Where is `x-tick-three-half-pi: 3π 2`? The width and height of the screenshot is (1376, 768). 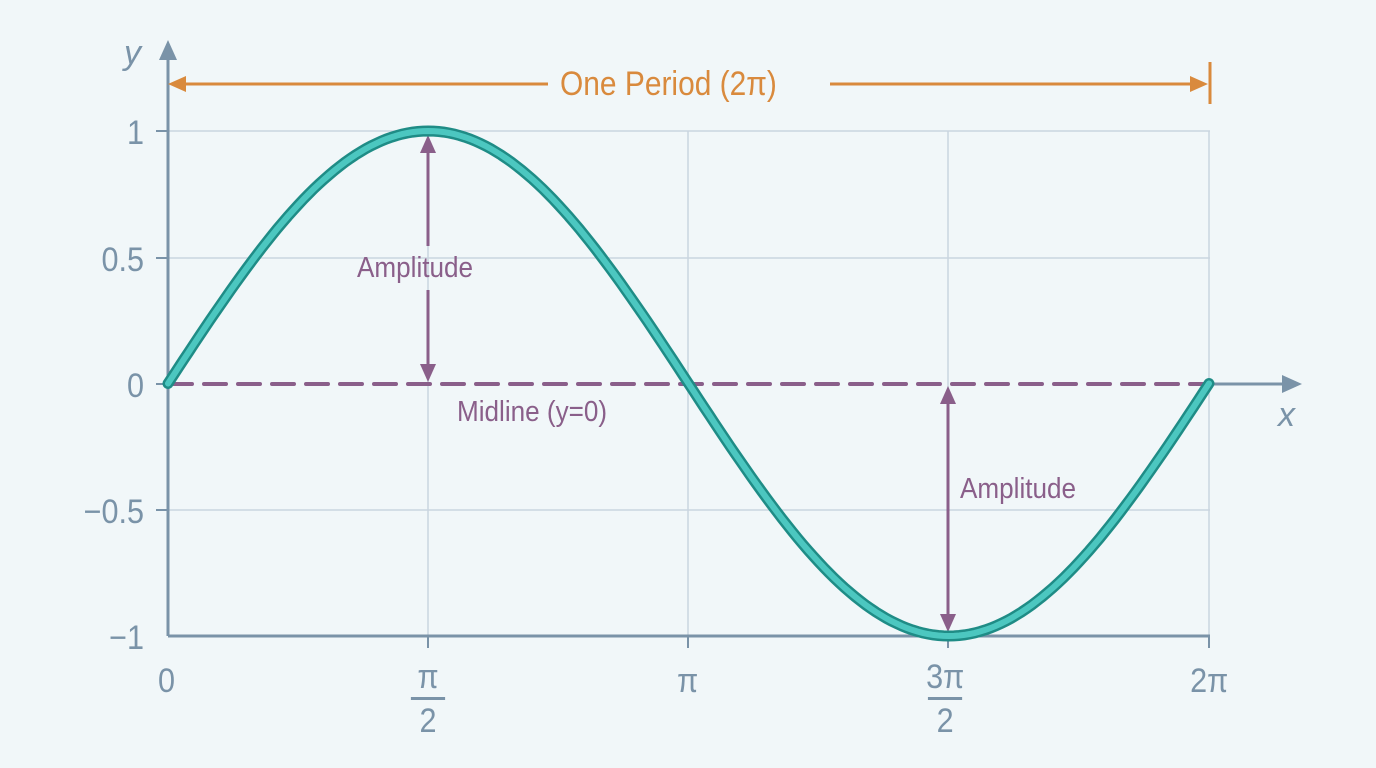 x-tick-three-half-pi: 3π 2 is located at coordinates (945, 699).